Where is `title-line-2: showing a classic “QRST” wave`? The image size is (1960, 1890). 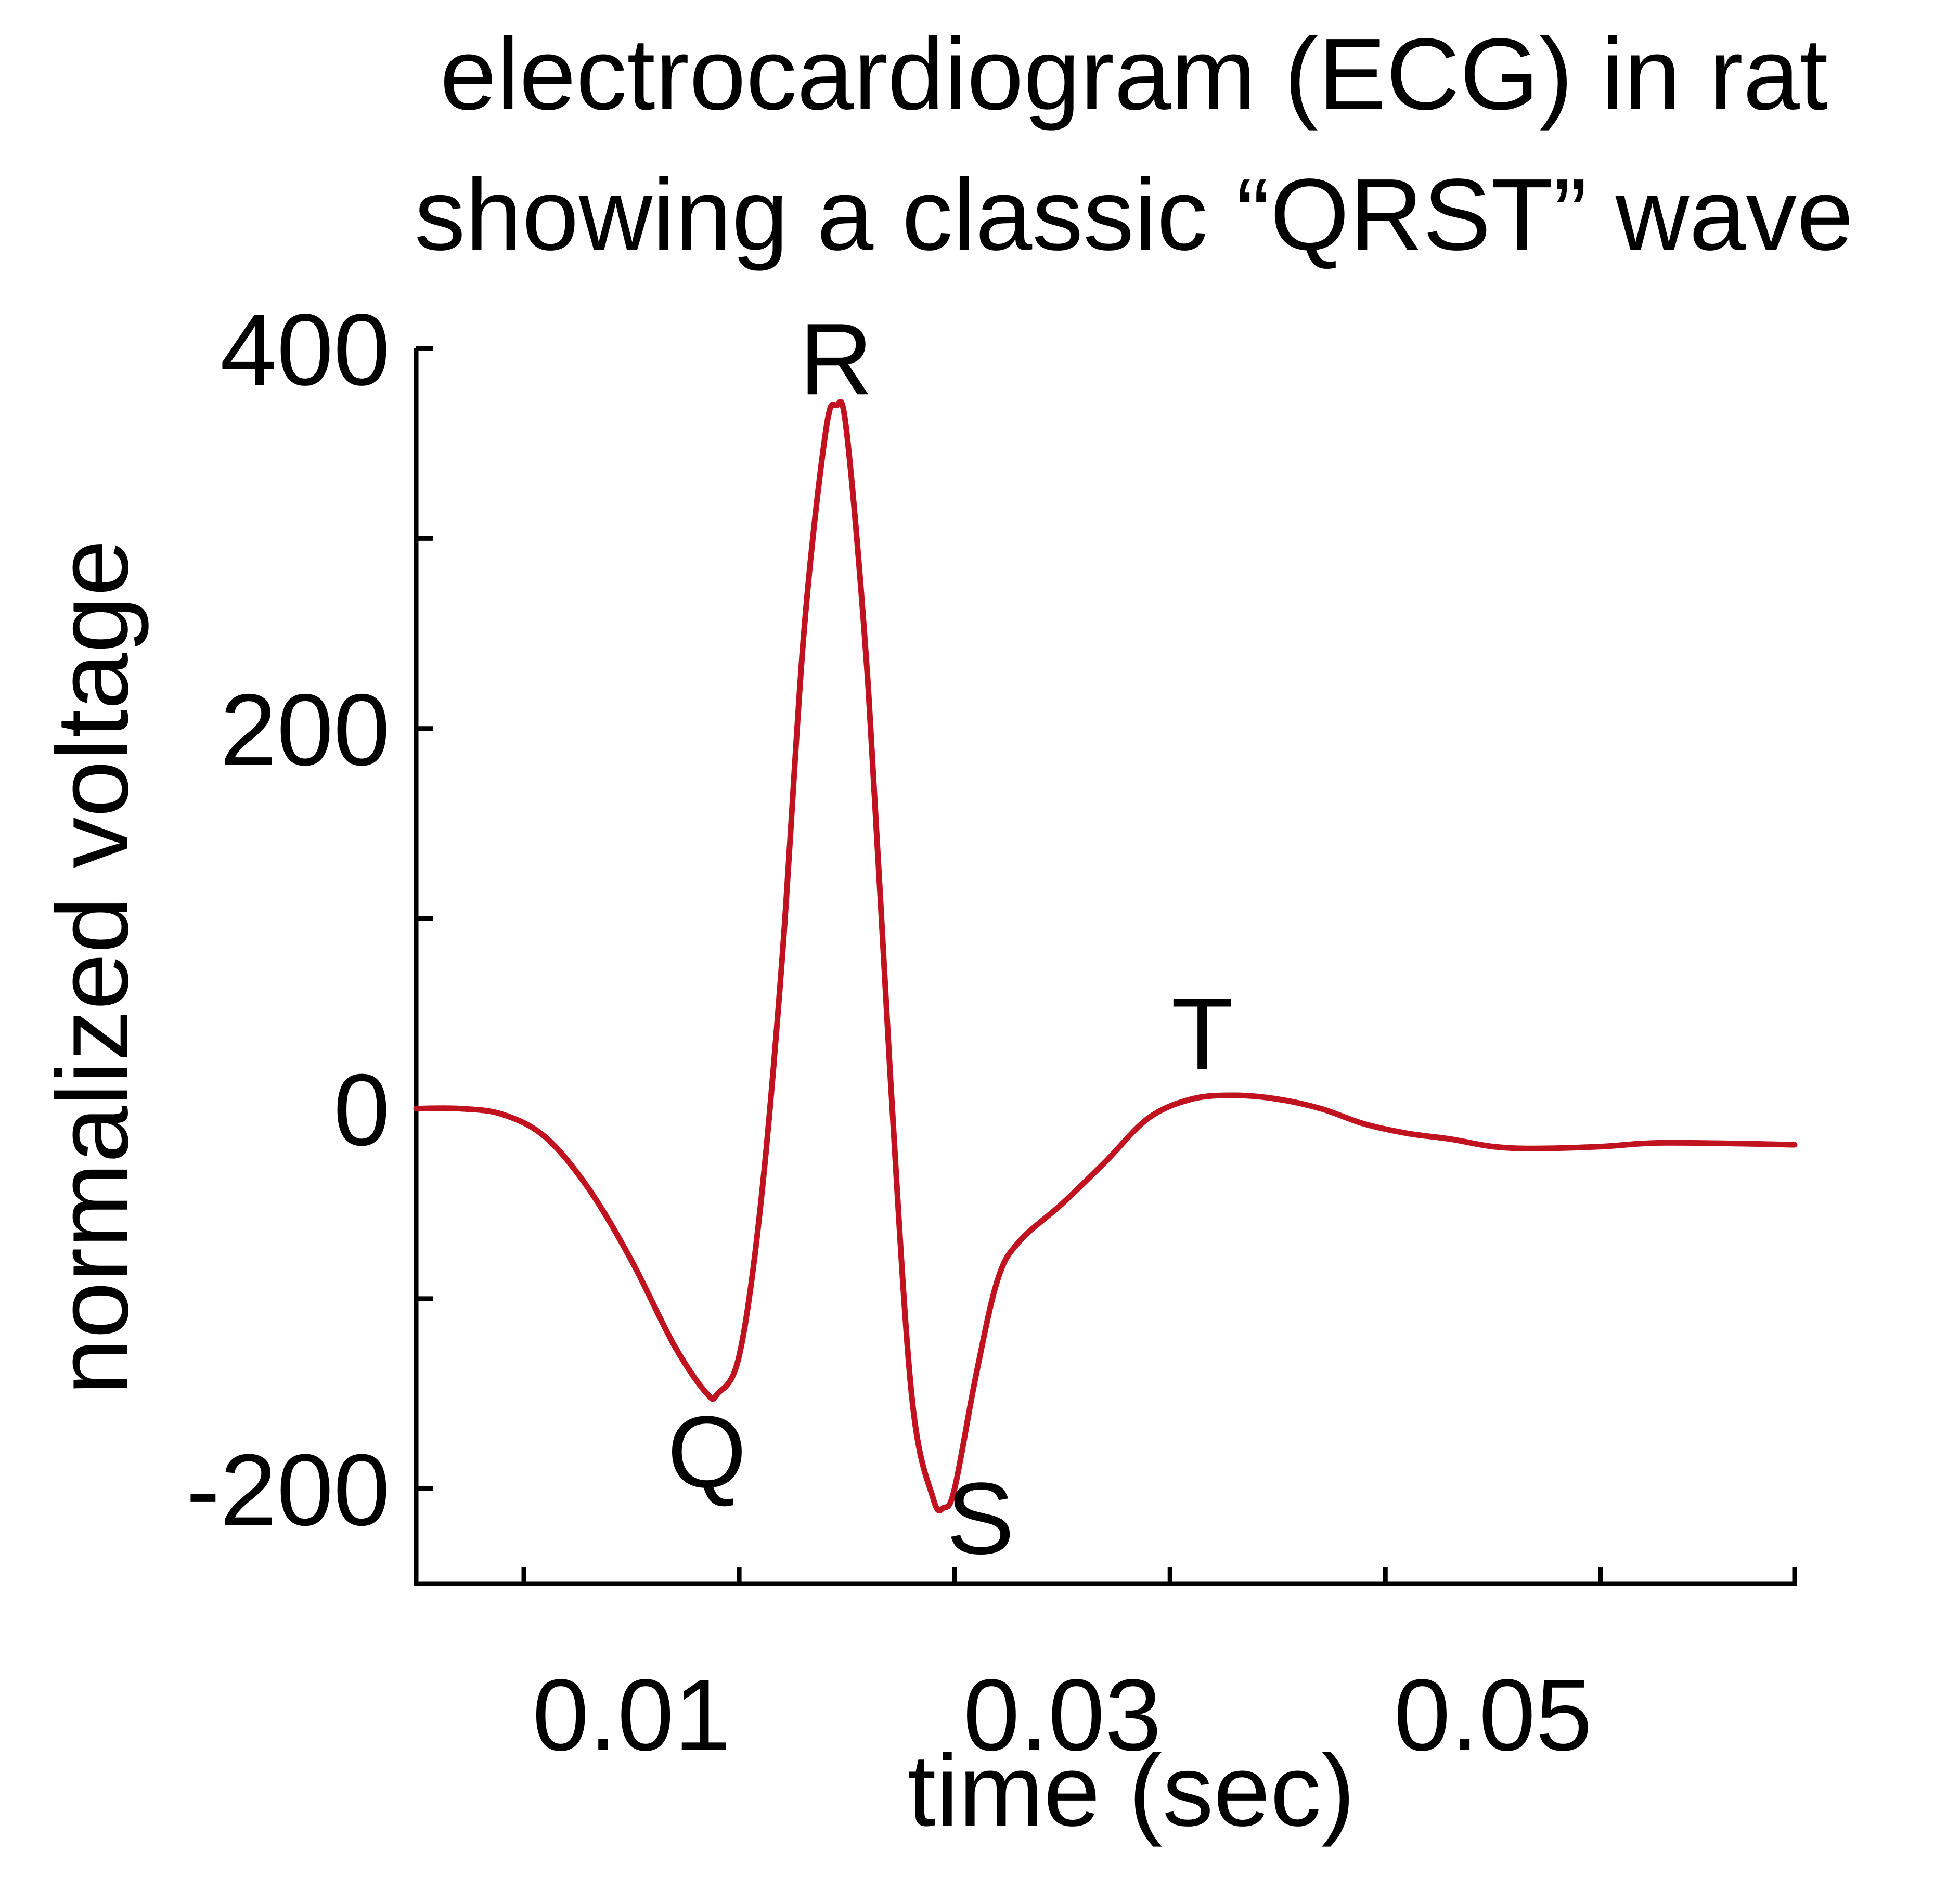
title-line-2: showing a classic “QRST” wave is located at coordinates (1134, 214).